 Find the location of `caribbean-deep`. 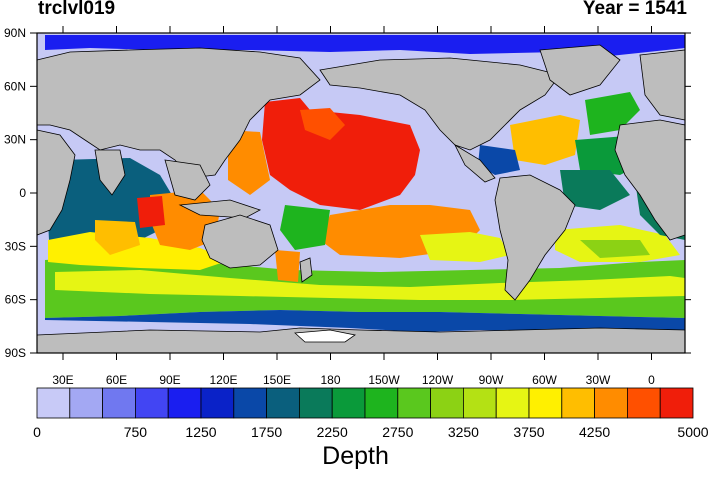

caribbean-deep is located at coordinates (499, 160).